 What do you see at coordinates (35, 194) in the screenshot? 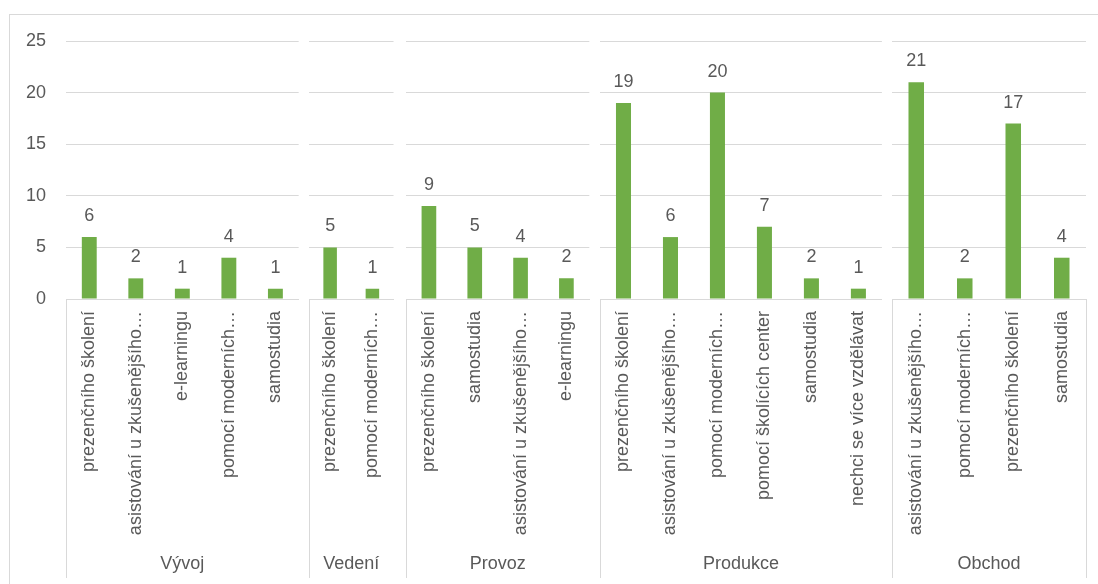
I see `y-tick-label: 10` at bounding box center [35, 194].